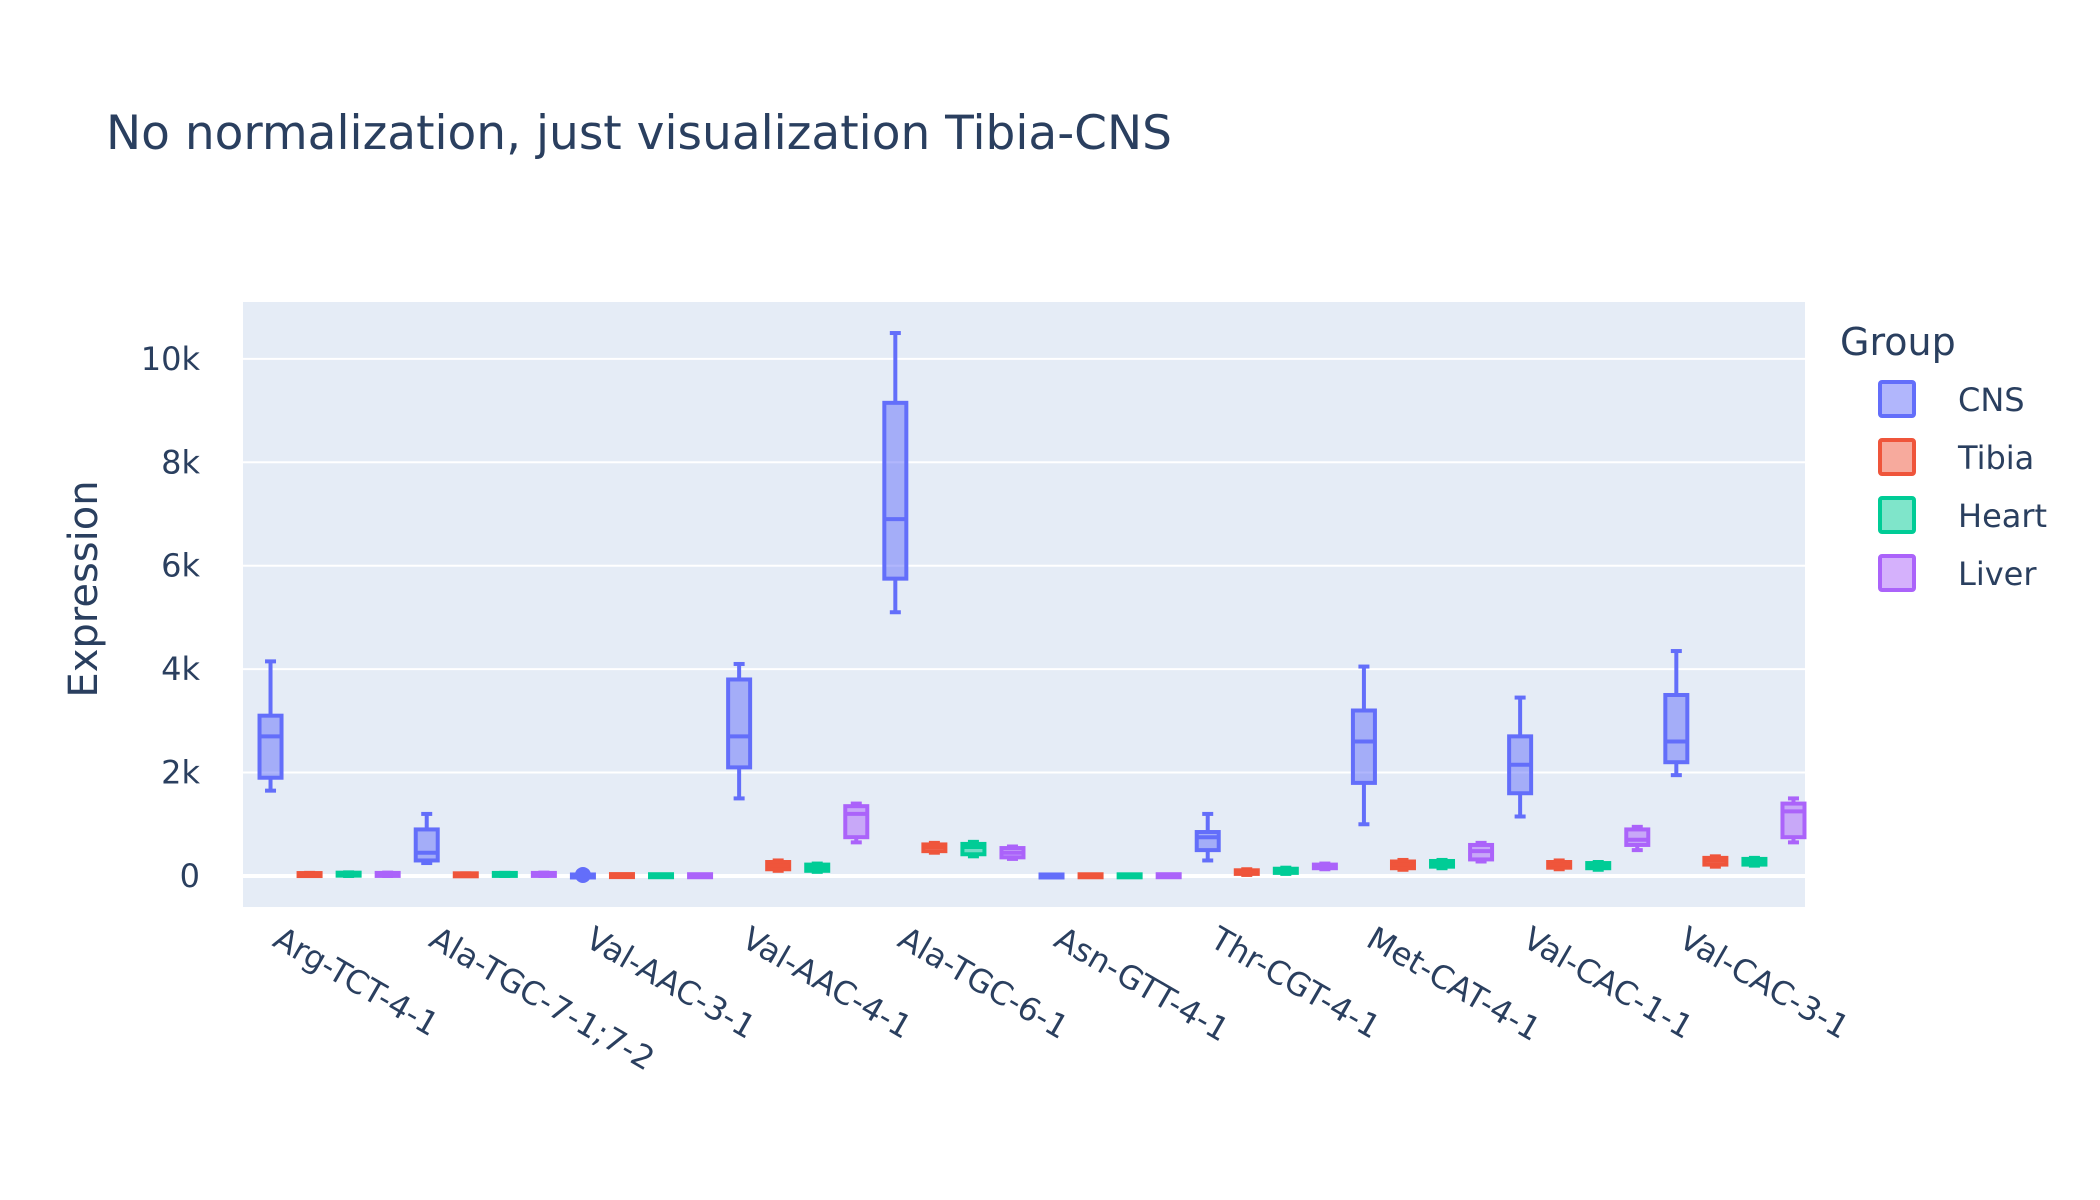 The image size is (2100, 1200). I want to click on y-axis-title: Expression, so click(84, 588).